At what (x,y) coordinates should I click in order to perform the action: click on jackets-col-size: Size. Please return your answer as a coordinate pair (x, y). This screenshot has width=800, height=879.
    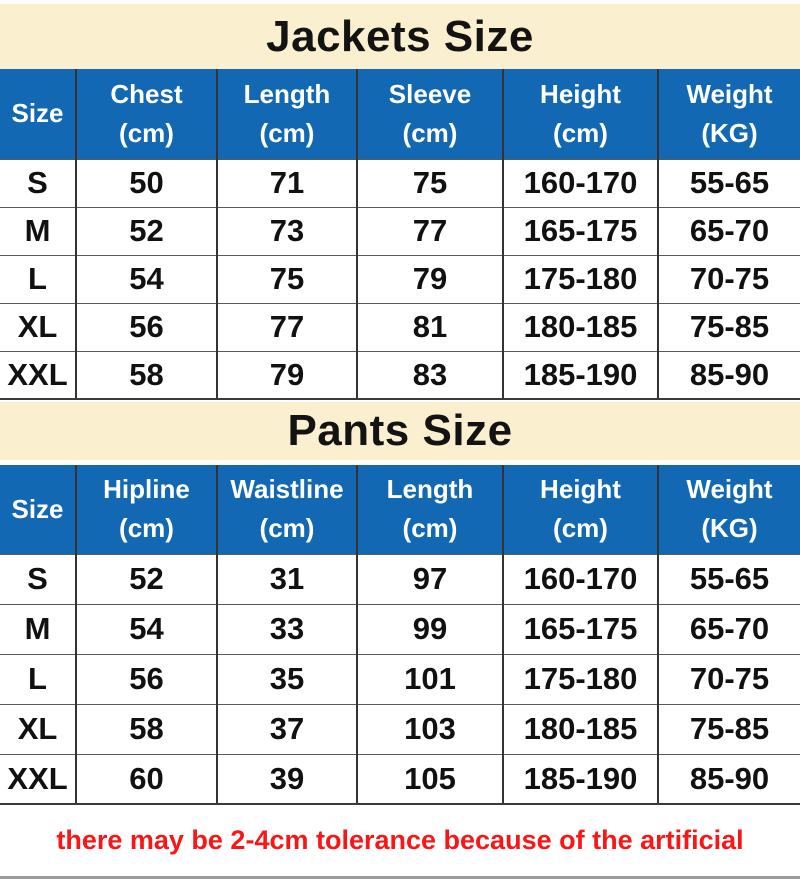
    Looking at the image, I should click on (38, 114).